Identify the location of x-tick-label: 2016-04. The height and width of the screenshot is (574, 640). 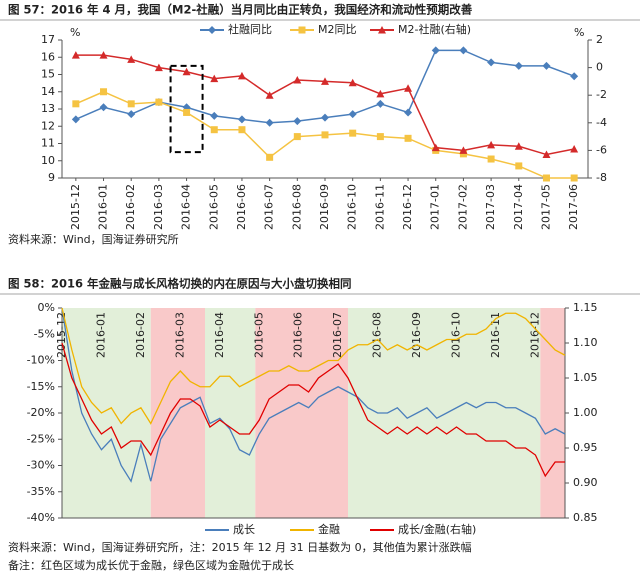
(219, 335).